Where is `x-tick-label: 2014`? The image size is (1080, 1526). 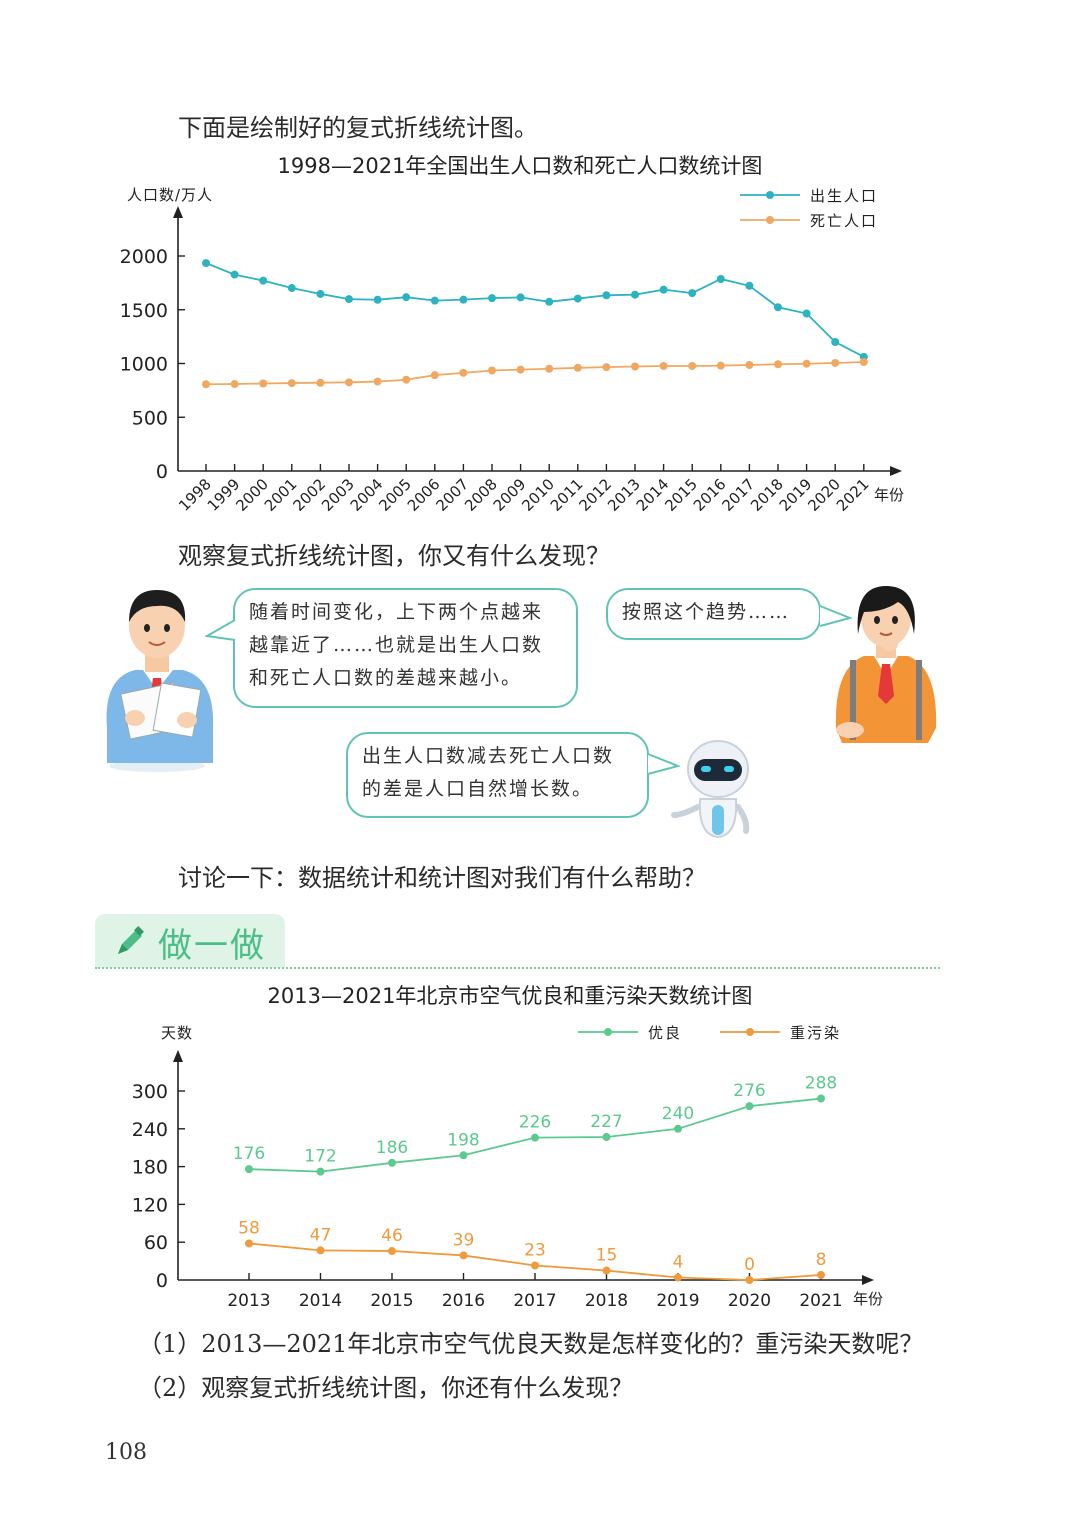 x-tick-label: 2014 is located at coordinates (653, 495).